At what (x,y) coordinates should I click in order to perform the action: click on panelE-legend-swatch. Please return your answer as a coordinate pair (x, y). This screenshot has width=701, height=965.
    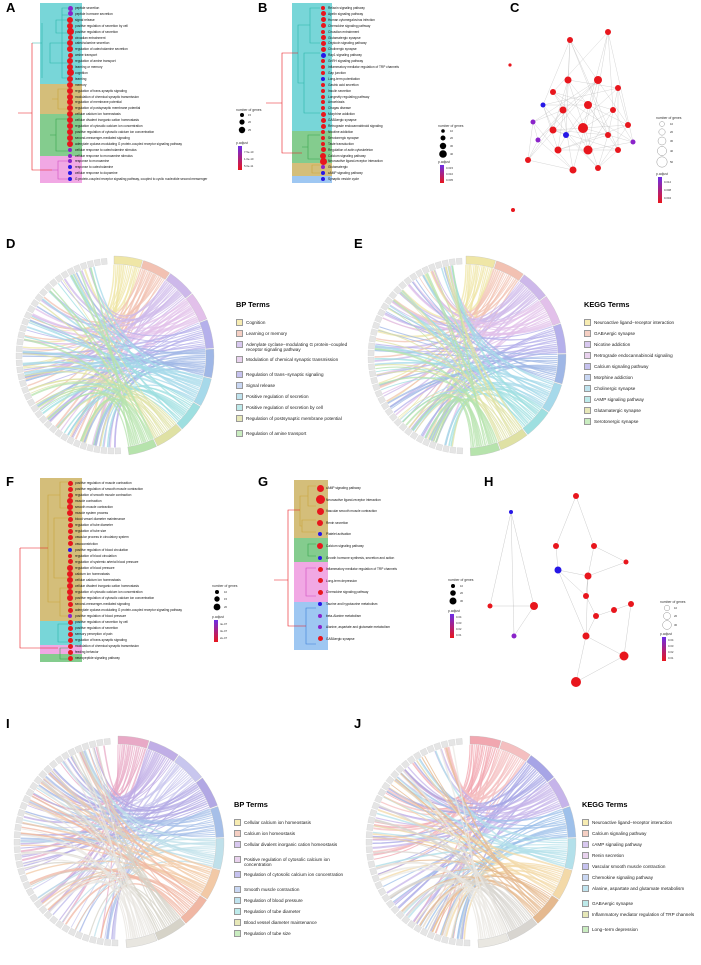
    Looking at the image, I should click on (587, 344).